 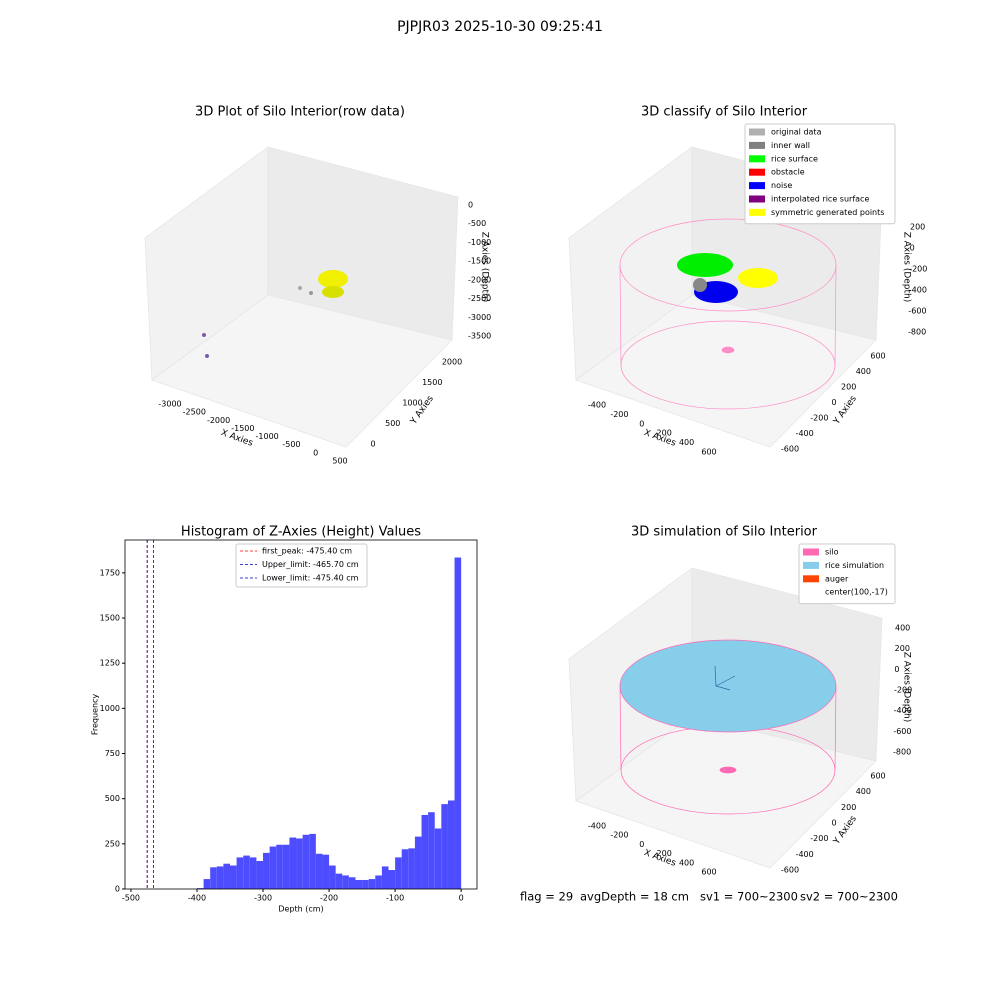 I want to click on z-tick-label: -500, so click(x=477, y=223).